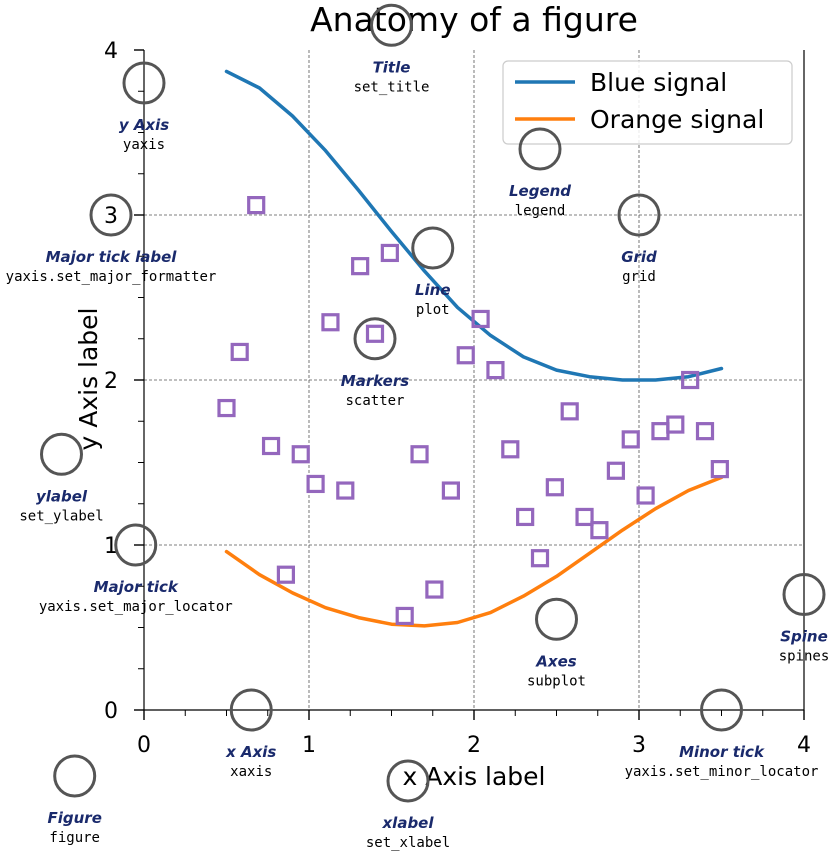  What do you see at coordinates (677, 119) in the screenshot?
I see `legend-label-orange: Orange signal` at bounding box center [677, 119].